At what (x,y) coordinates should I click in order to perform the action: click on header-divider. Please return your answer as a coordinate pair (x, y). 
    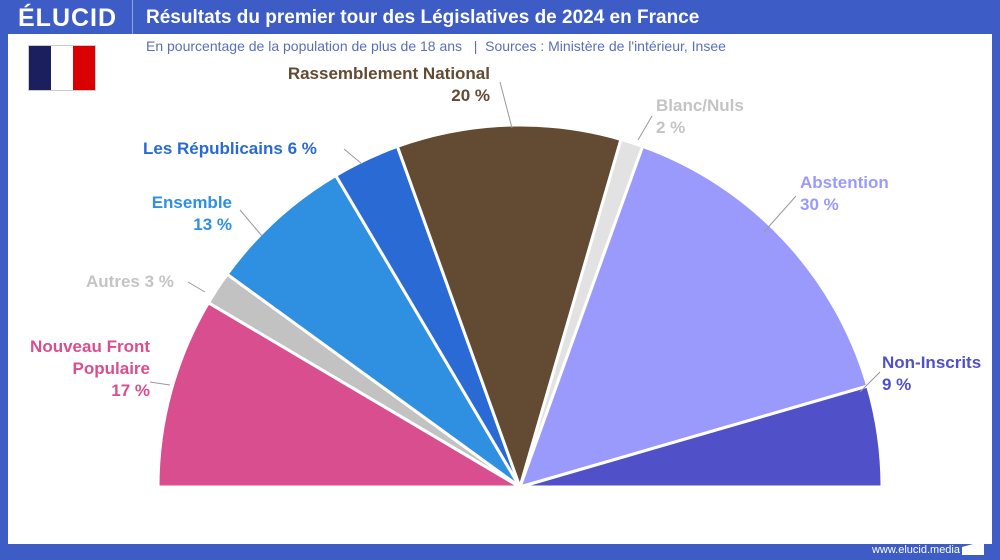
    Looking at the image, I should click on (132, 18).